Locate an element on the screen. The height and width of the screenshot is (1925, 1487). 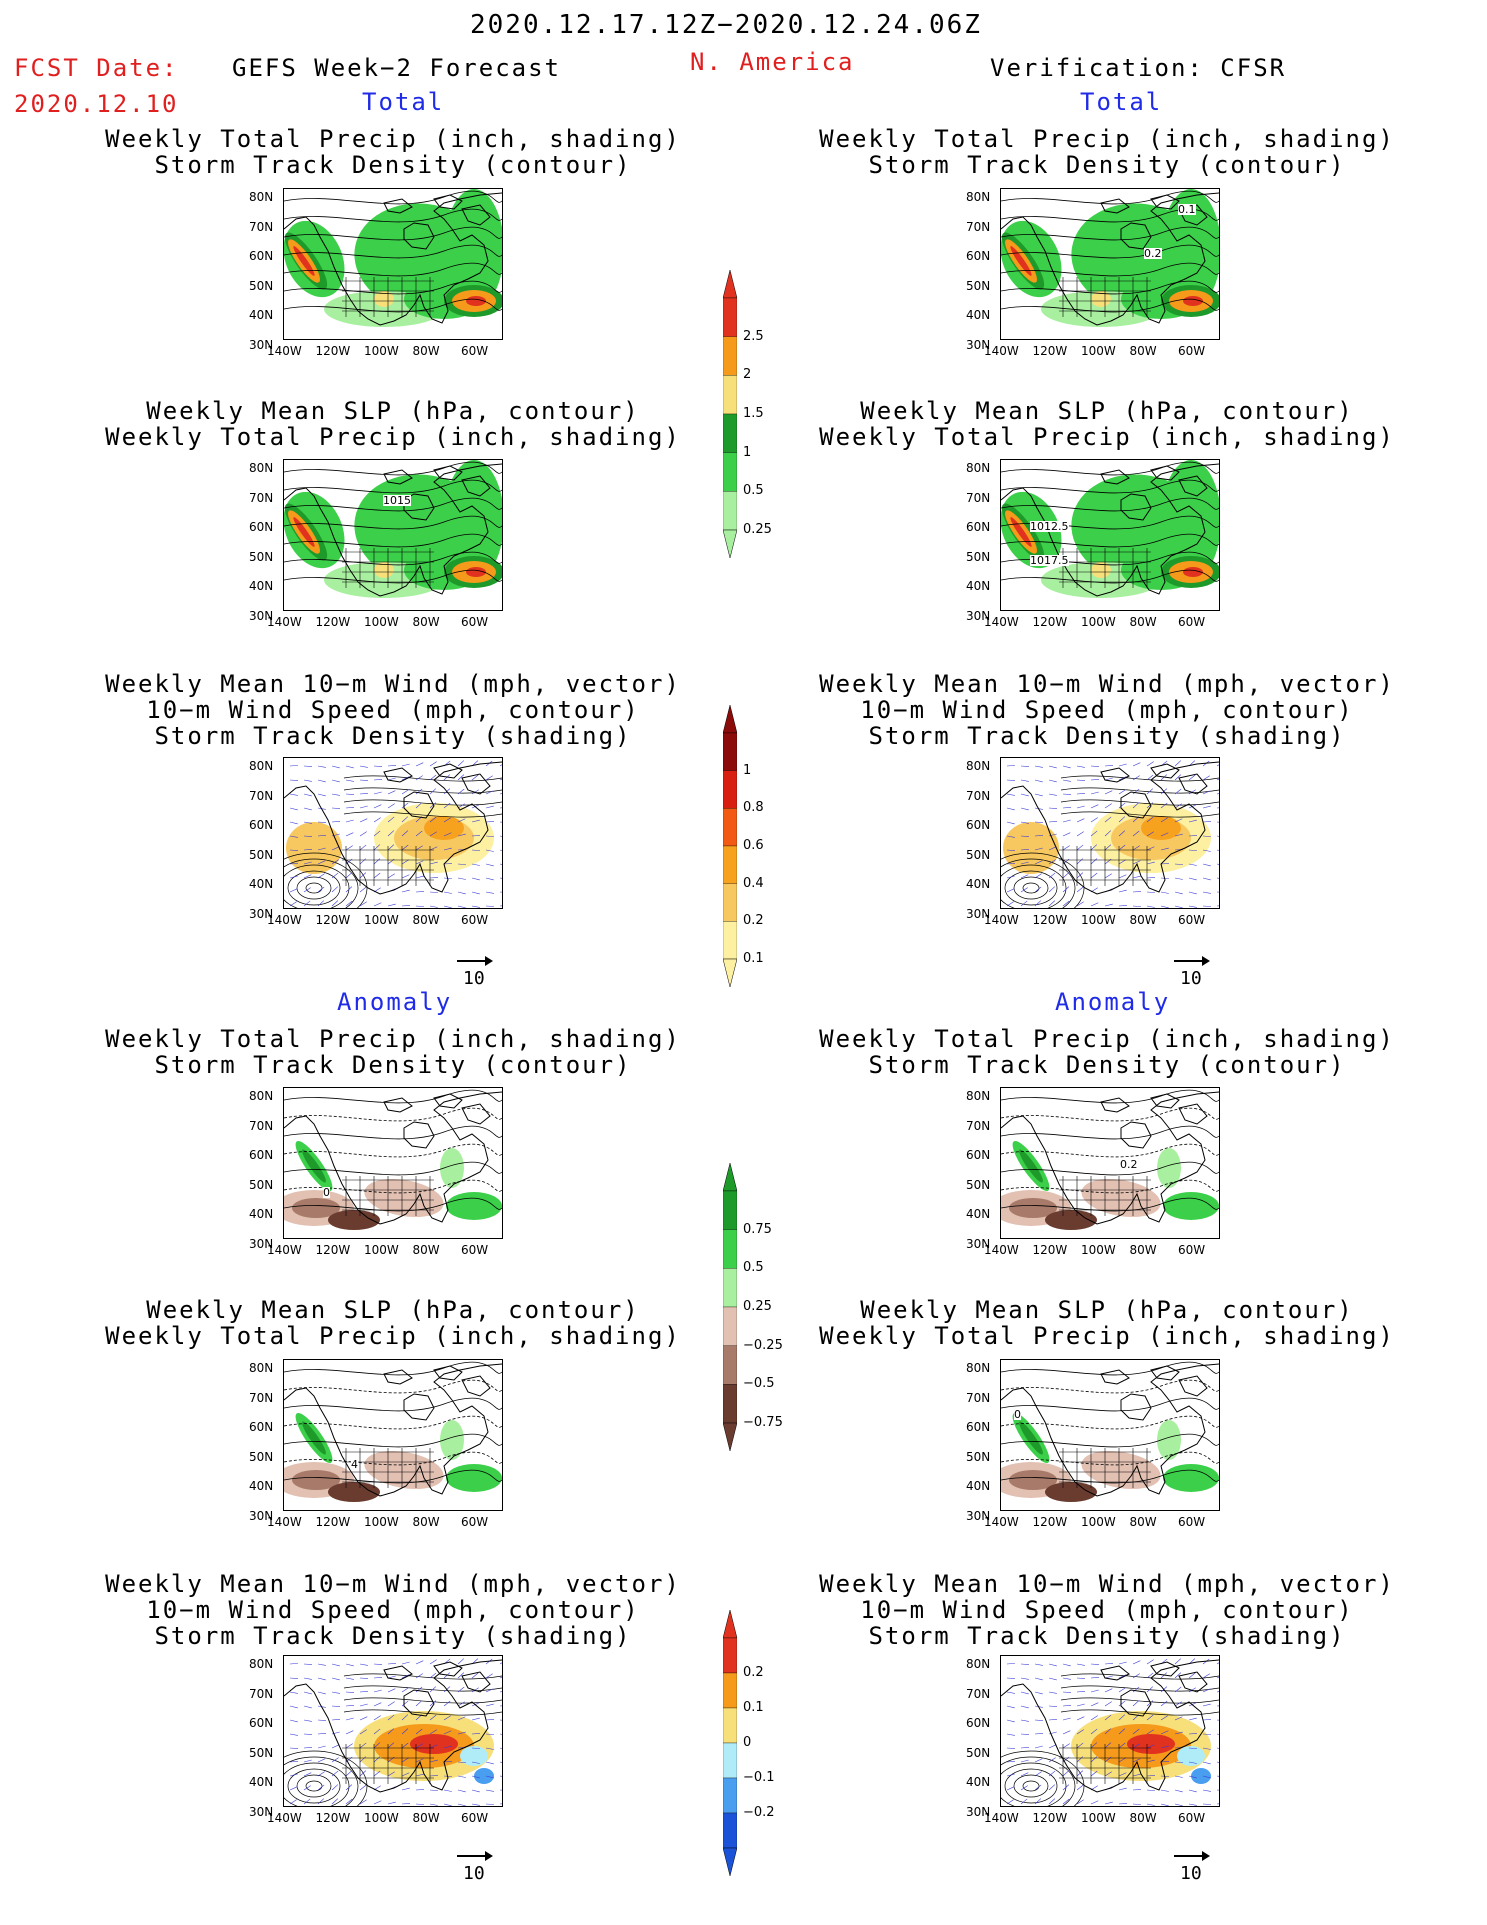
panel-title-r6-right-line1: Weekly Mean 10−m Wind (mph, vector) is located at coordinates (1107, 1584).